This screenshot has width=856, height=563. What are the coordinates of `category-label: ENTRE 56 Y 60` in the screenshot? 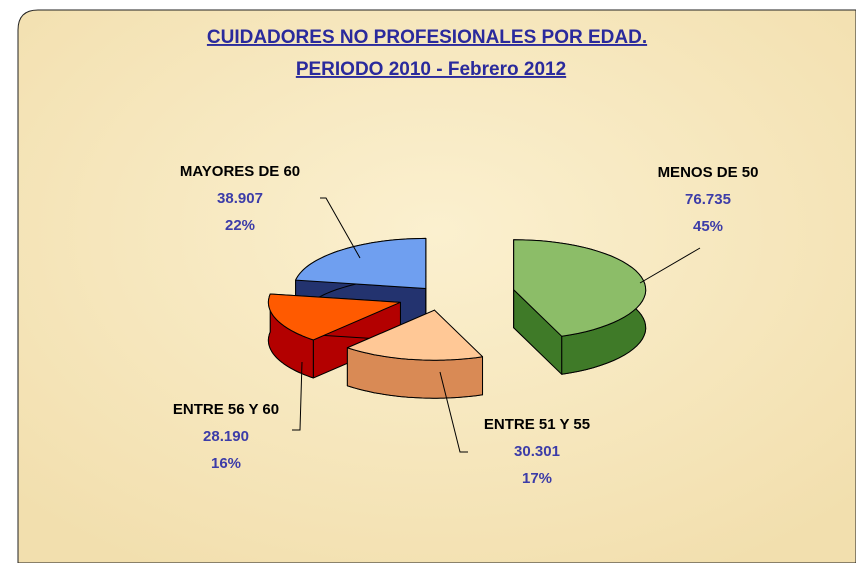 It's located at (226, 409).